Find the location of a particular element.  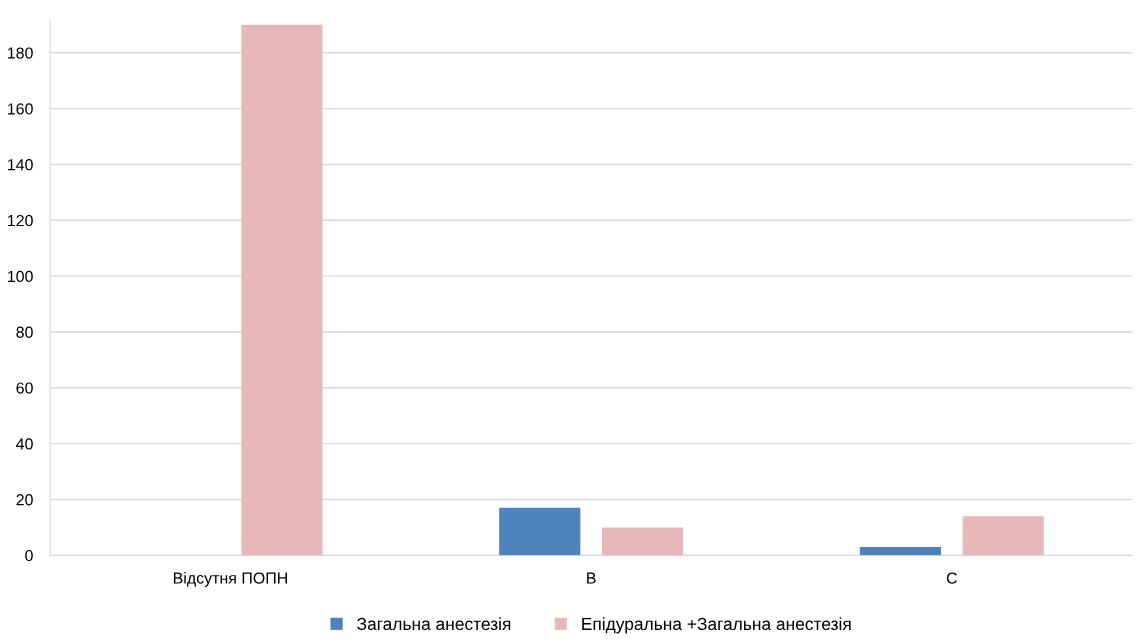

y-tick-label: 40 is located at coordinates (24, 444).